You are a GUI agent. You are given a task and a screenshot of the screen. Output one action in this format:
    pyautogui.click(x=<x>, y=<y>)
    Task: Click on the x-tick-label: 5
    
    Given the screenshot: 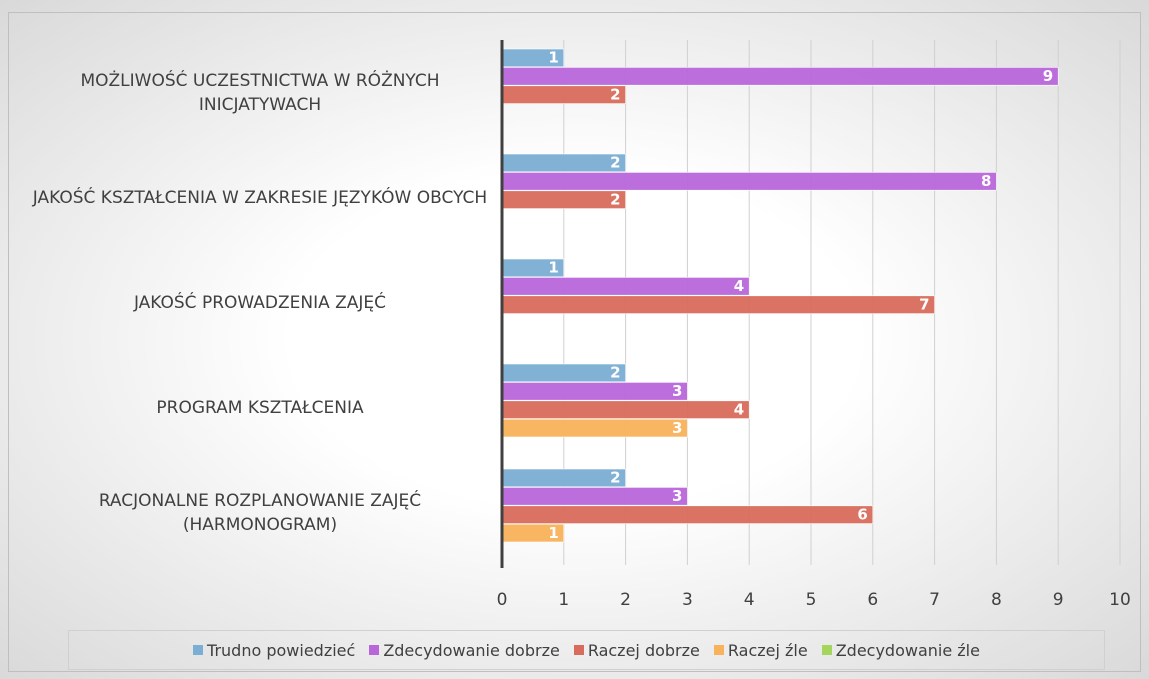 What is the action you would take?
    pyautogui.click(x=811, y=600)
    